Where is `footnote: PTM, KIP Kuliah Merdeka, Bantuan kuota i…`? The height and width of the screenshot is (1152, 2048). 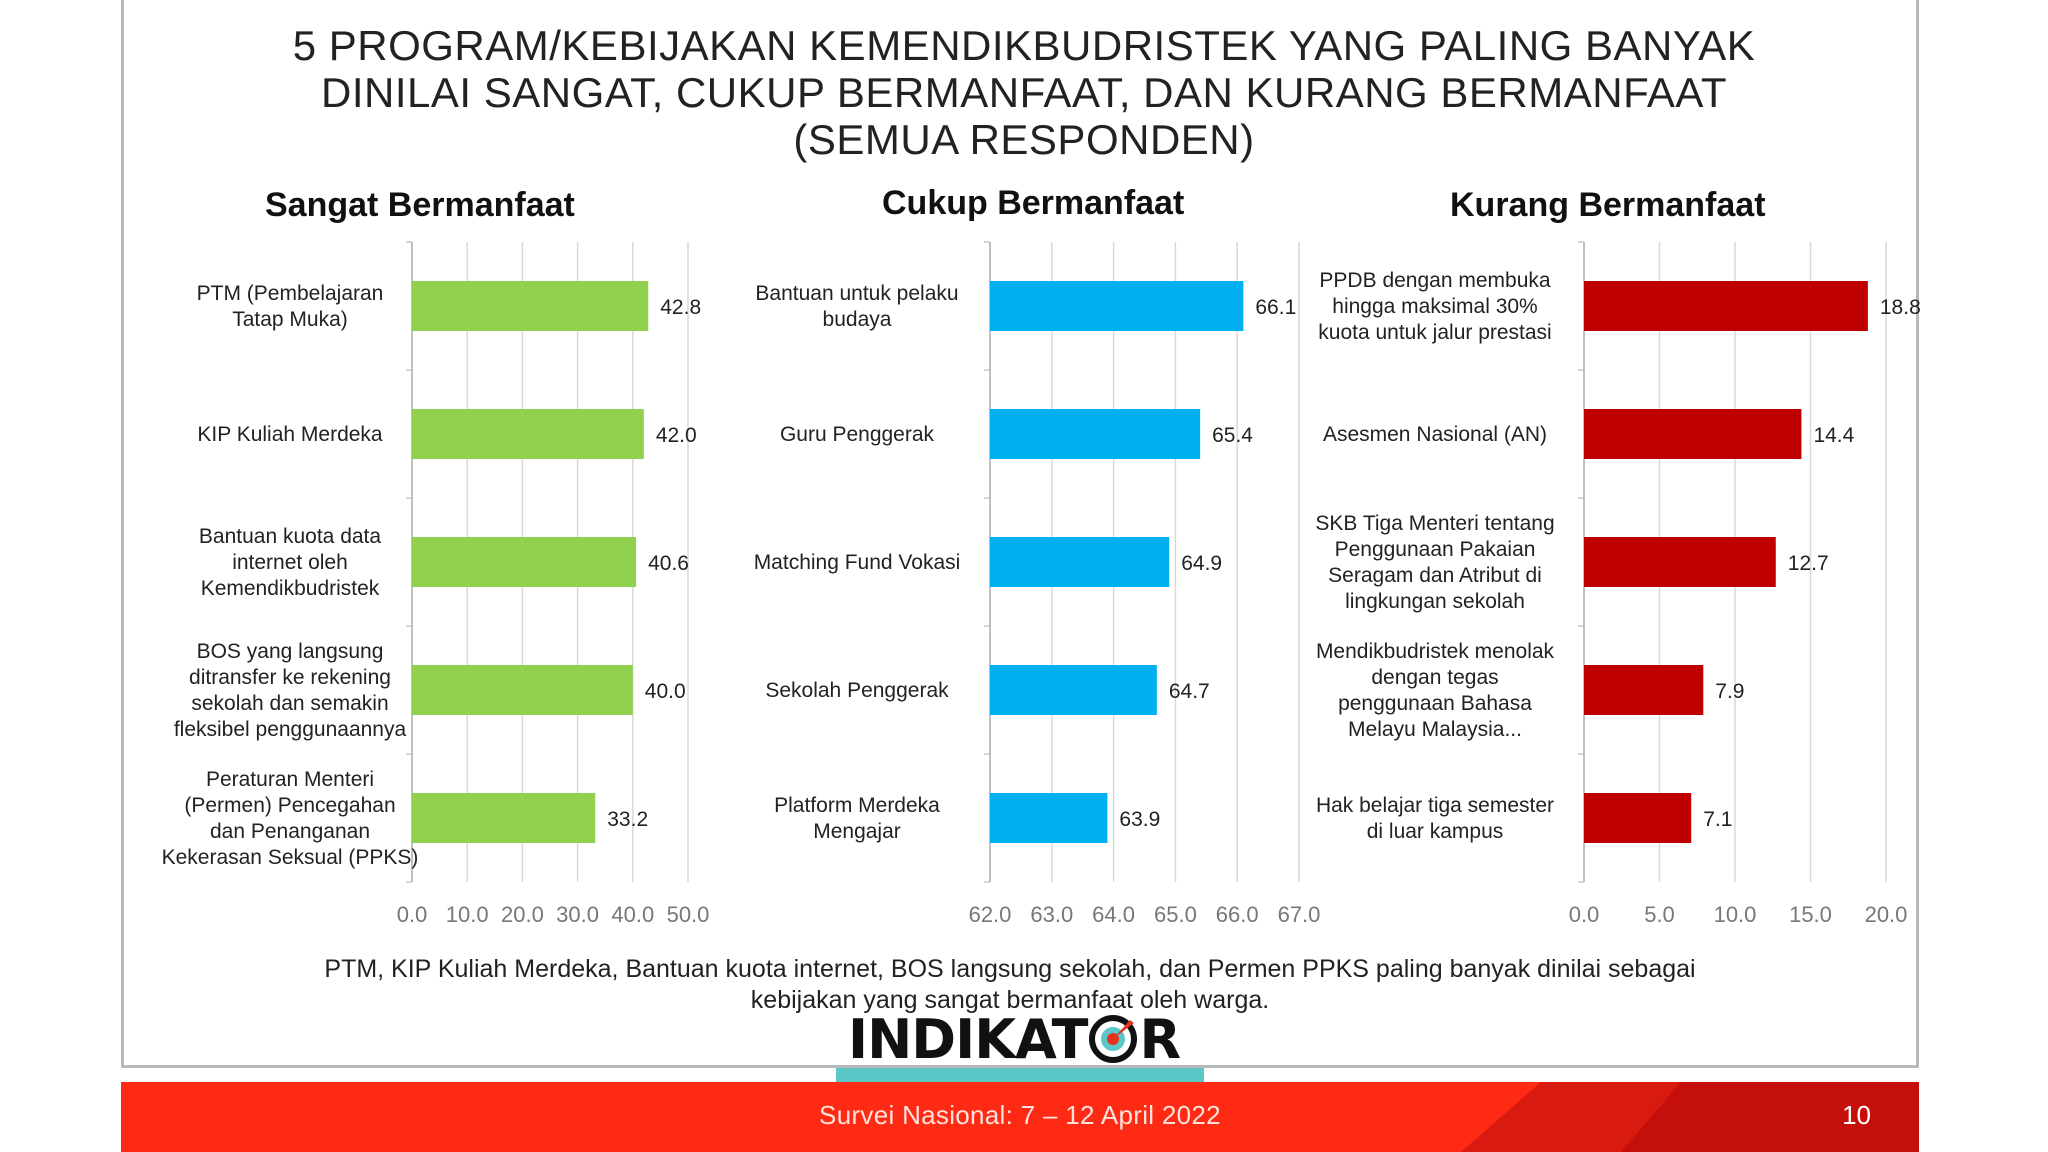
footnote: PTM, KIP Kuliah Merdeka, Bantuan kuota i… is located at coordinates (1010, 985).